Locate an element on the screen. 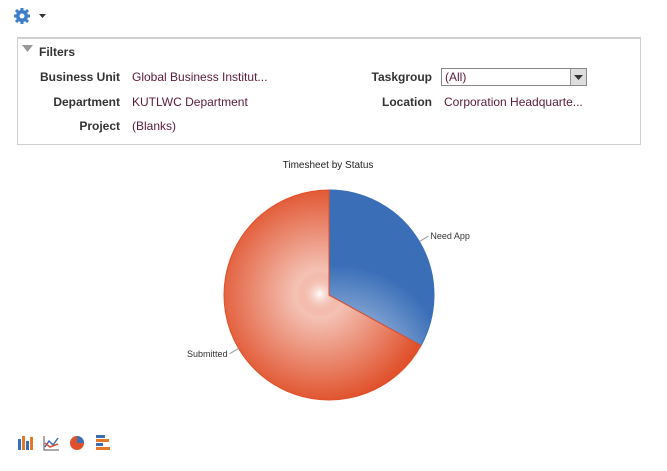 The width and height of the screenshot is (667, 471). filters-title: Filters is located at coordinates (57, 52).